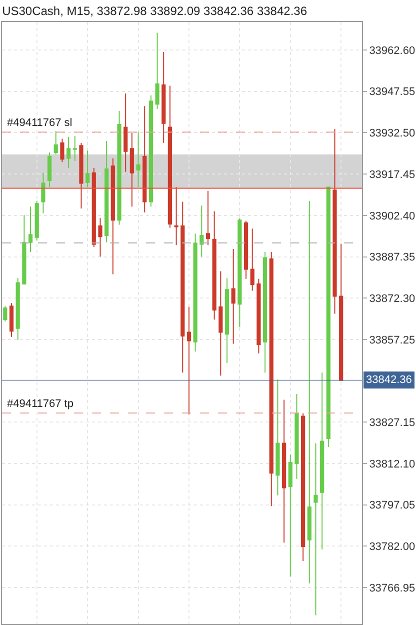  Describe the element at coordinates (392, 258) in the screenshot. I see `y-tick-label: 33887.35` at that location.